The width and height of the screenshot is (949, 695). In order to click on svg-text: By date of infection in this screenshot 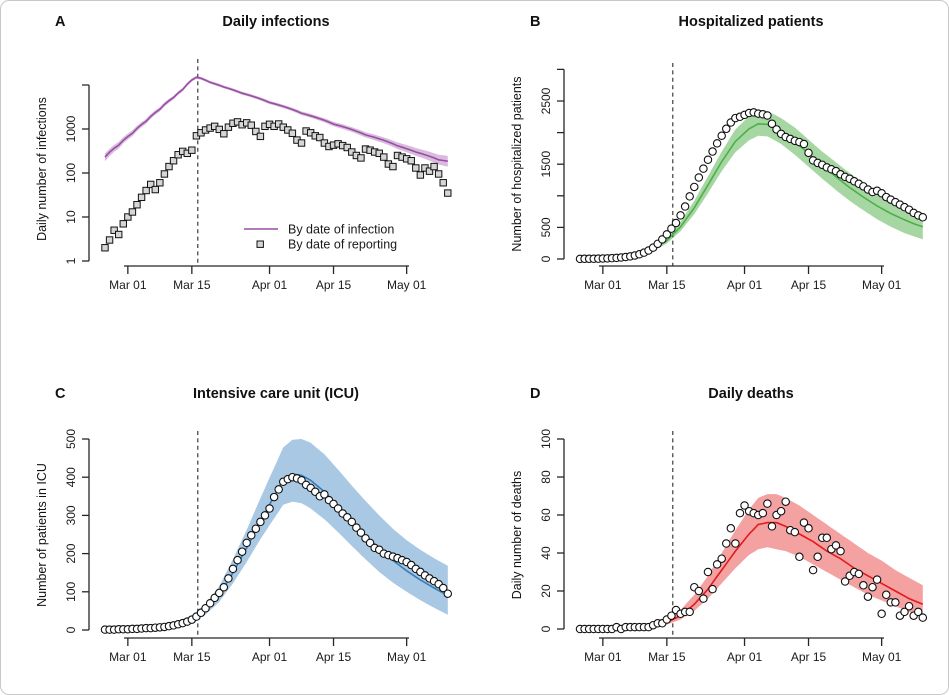, I will do `click(341, 230)`.